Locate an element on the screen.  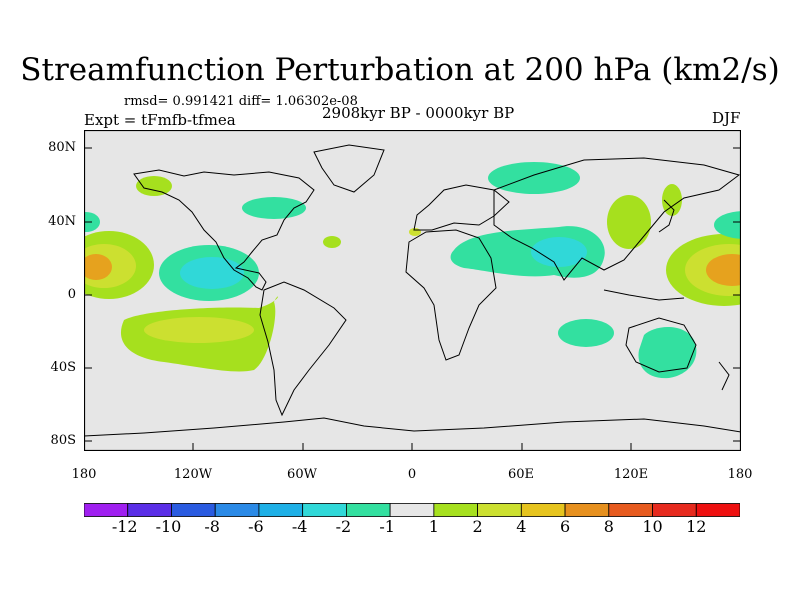
colorbar-label: 1 is located at coordinates (433, 526).